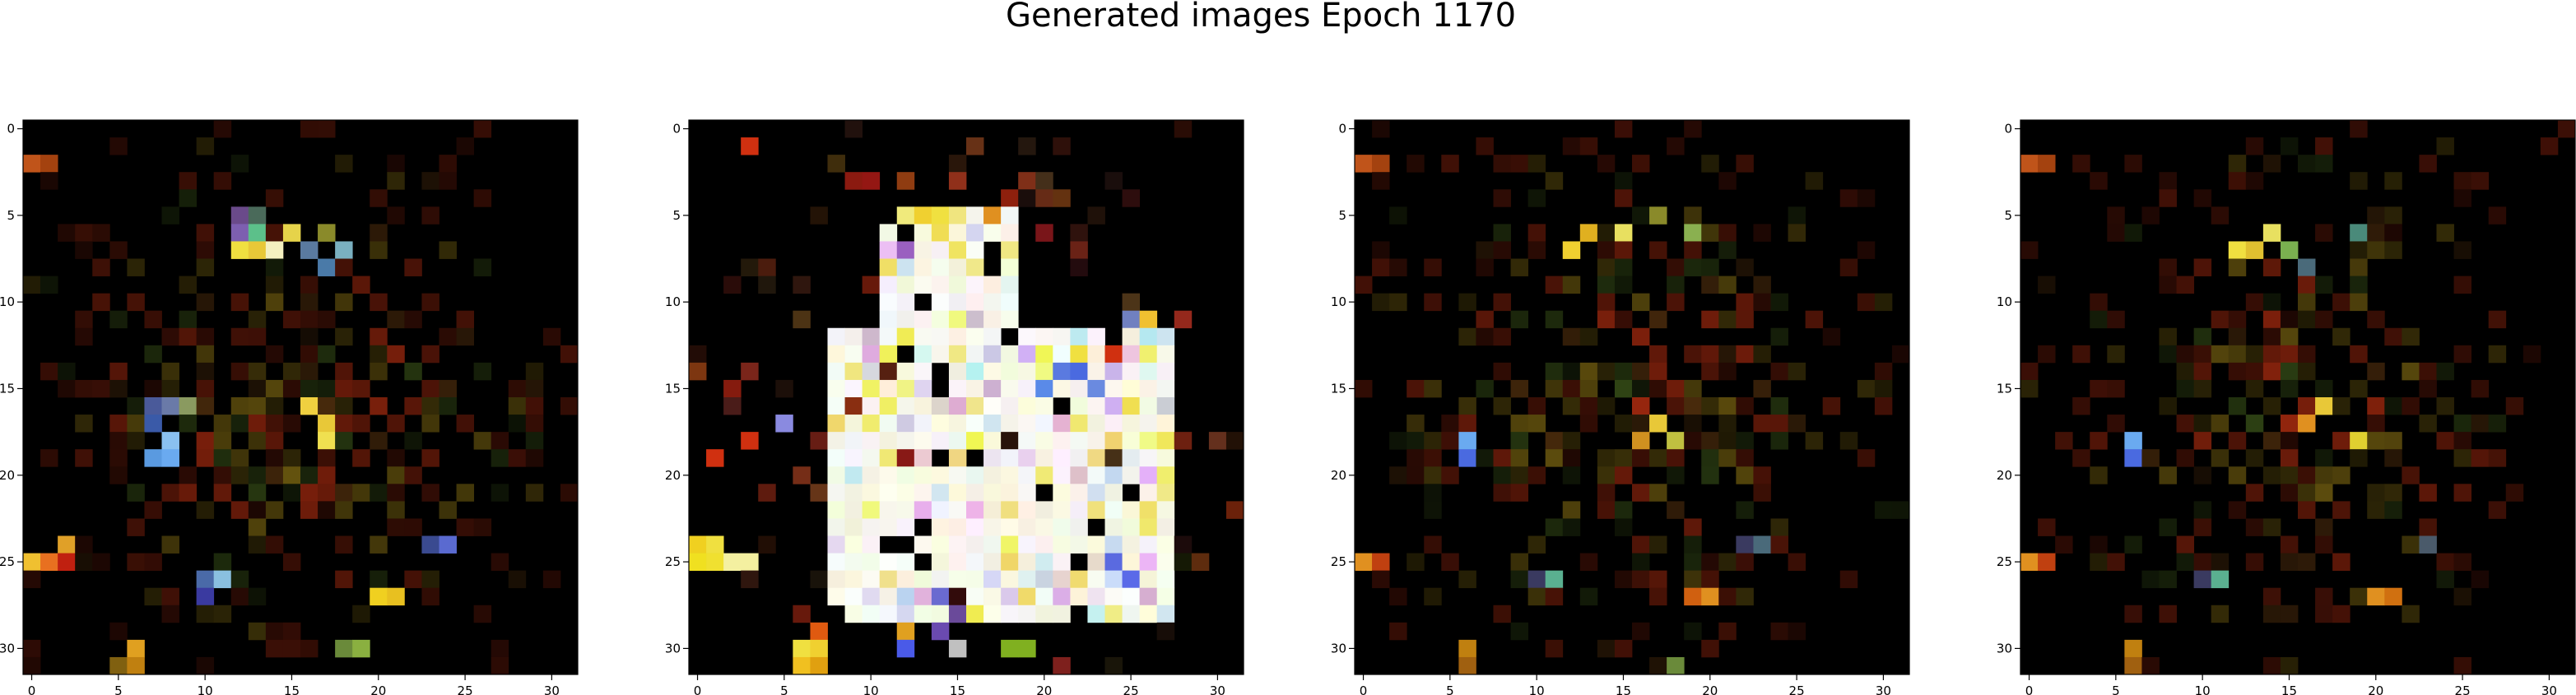  Describe the element at coordinates (673, 388) in the screenshot. I see `y-tick-label: 15` at that location.